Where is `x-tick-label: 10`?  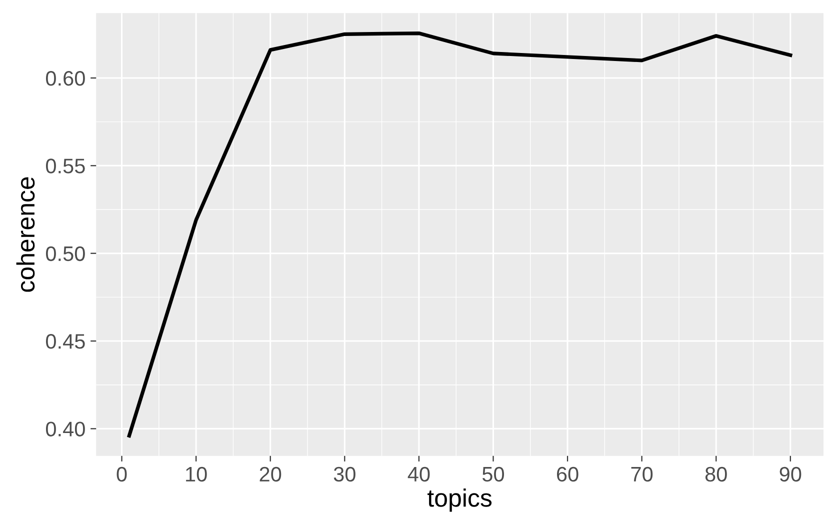 x-tick-label: 10 is located at coordinates (196, 474).